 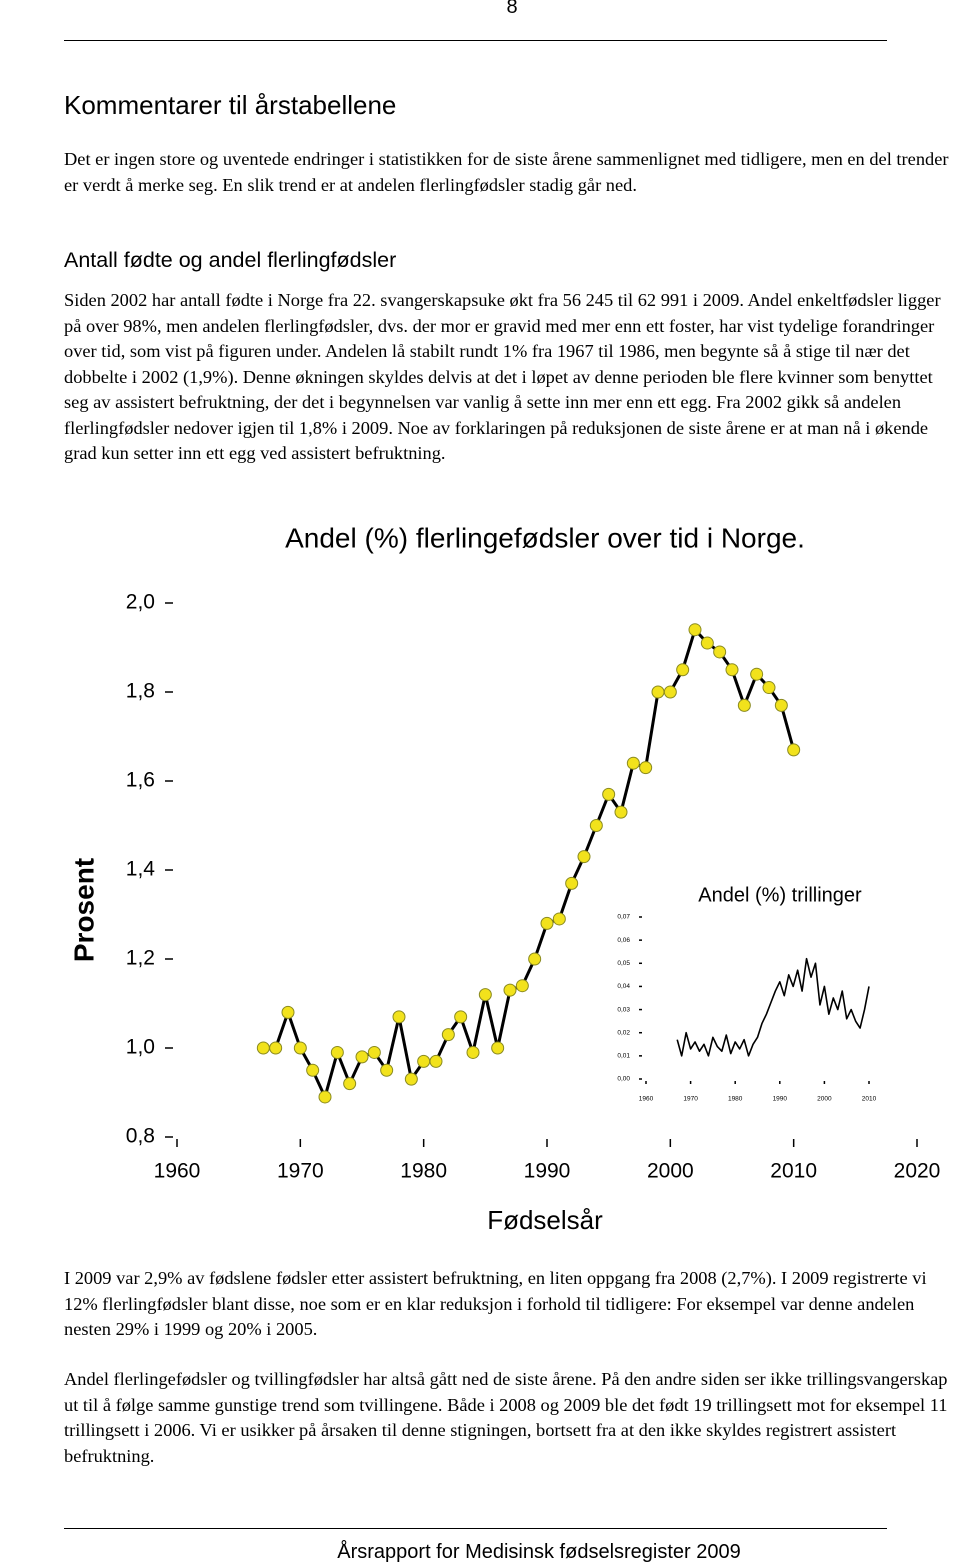 I want to click on y-tick-label: 0,00, so click(x=623, y=1079).